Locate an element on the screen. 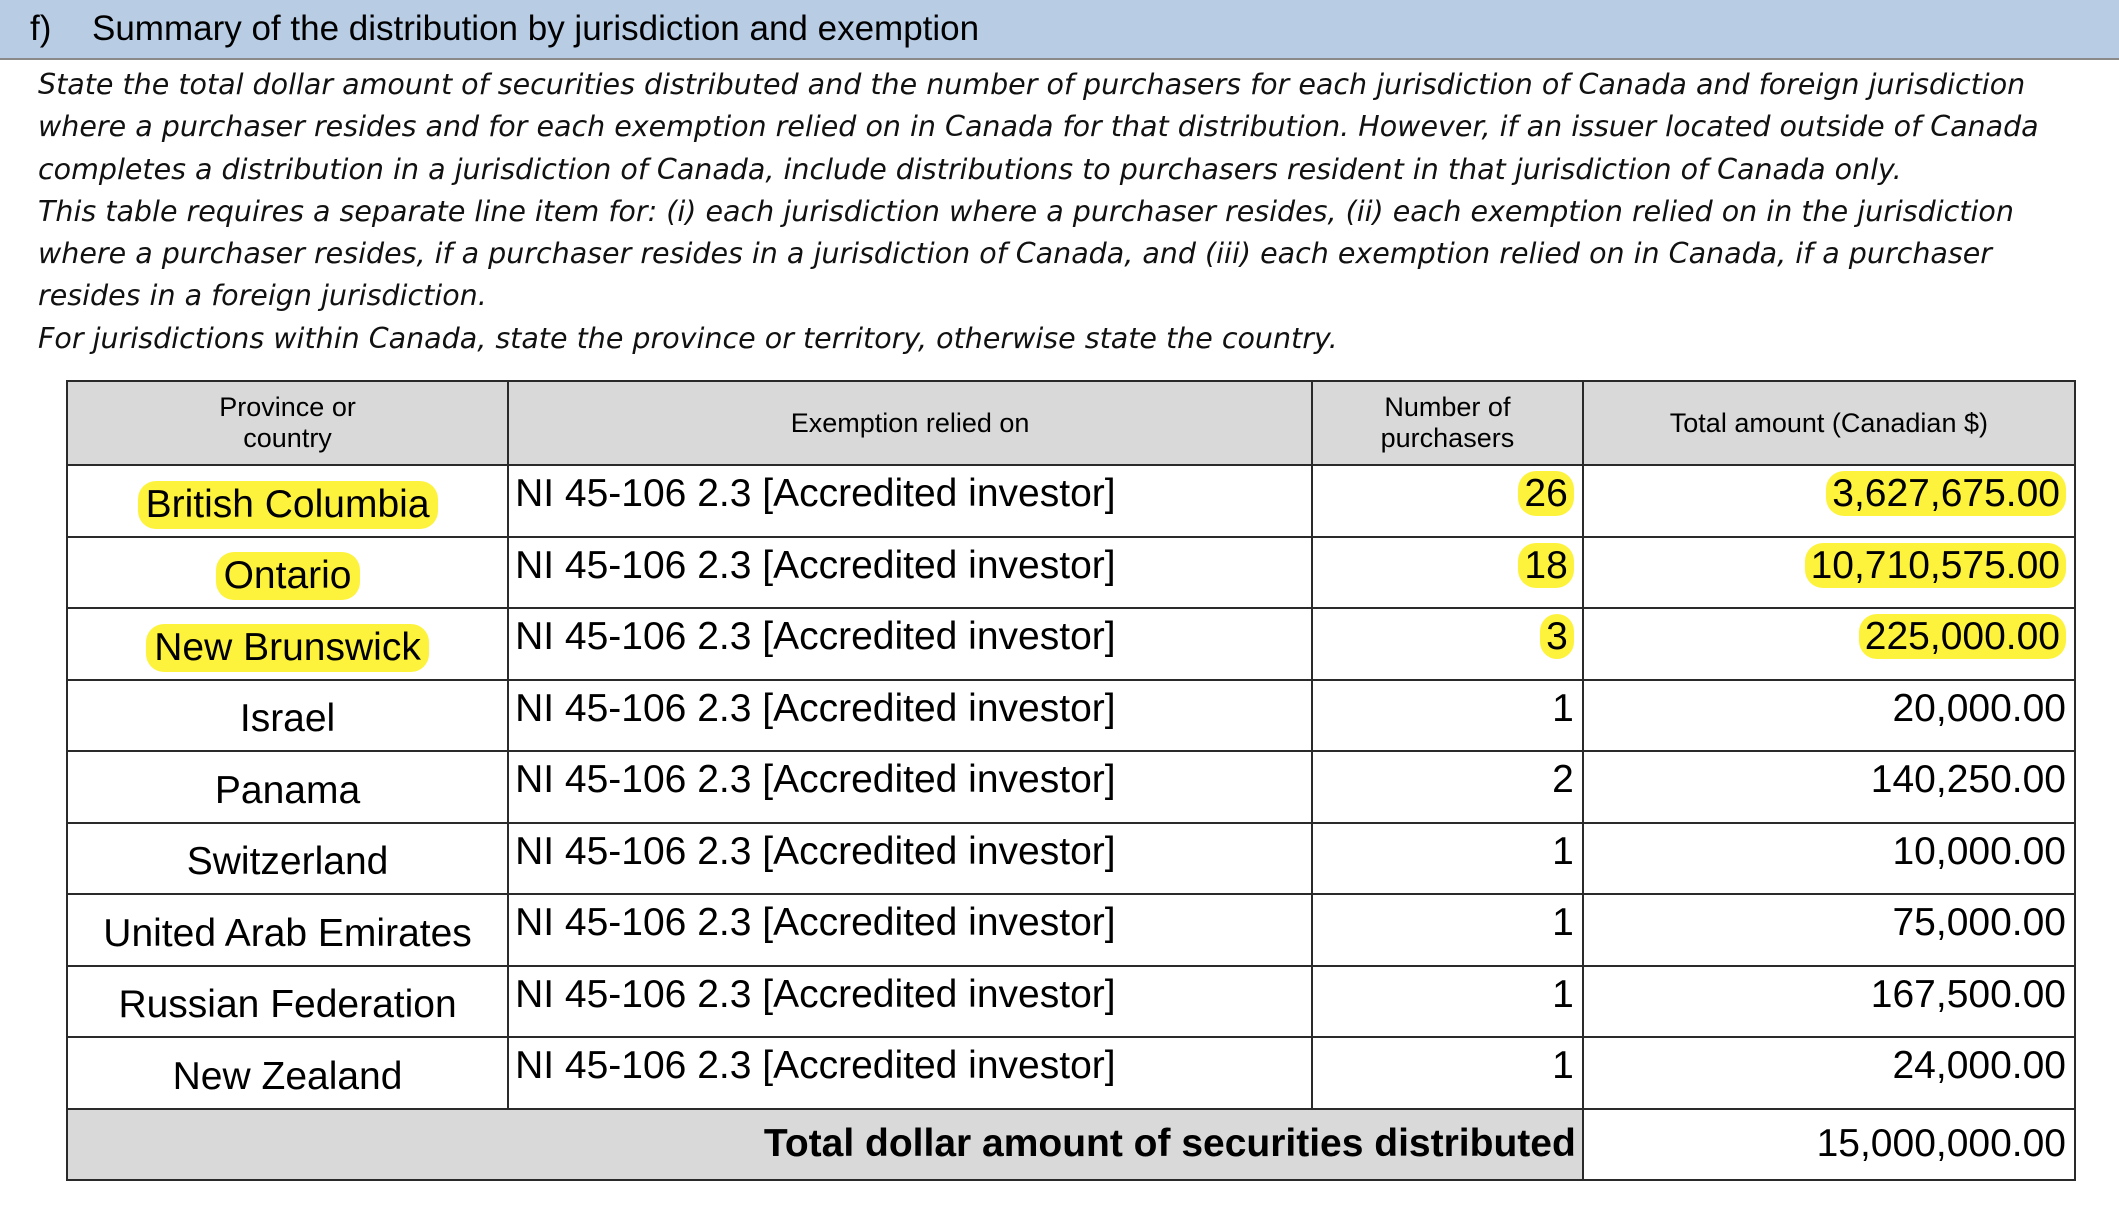  cell-province: Ontario is located at coordinates (287, 572).